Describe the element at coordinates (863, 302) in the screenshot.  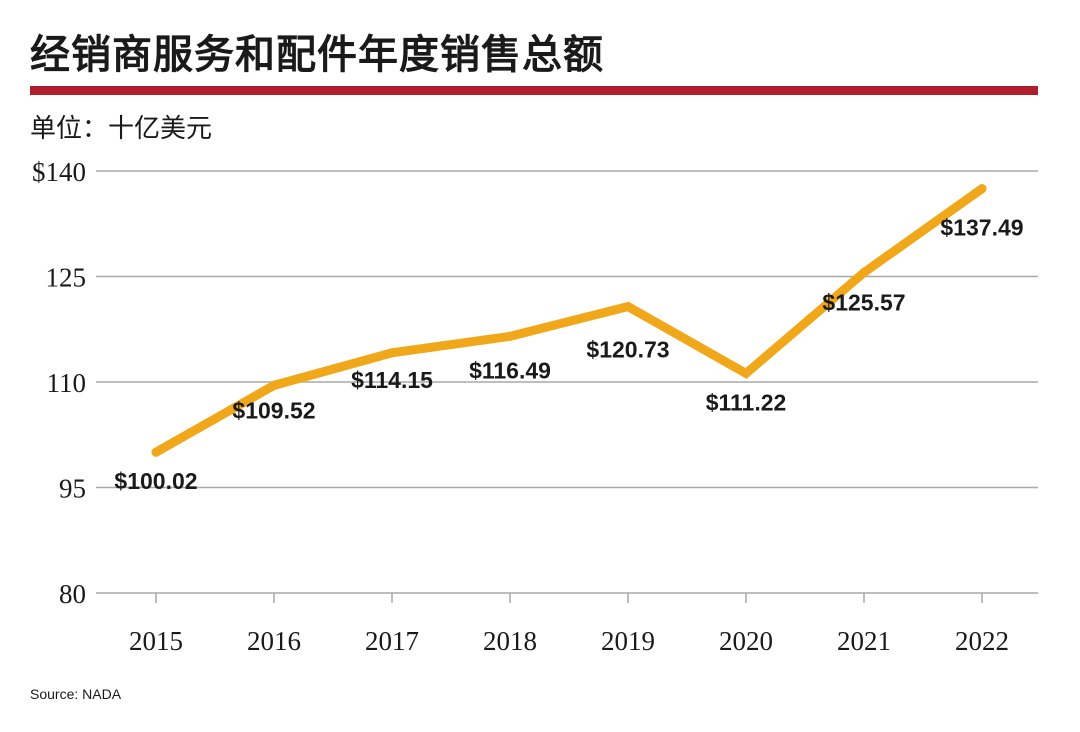
I see `data-label: $125.57` at that location.